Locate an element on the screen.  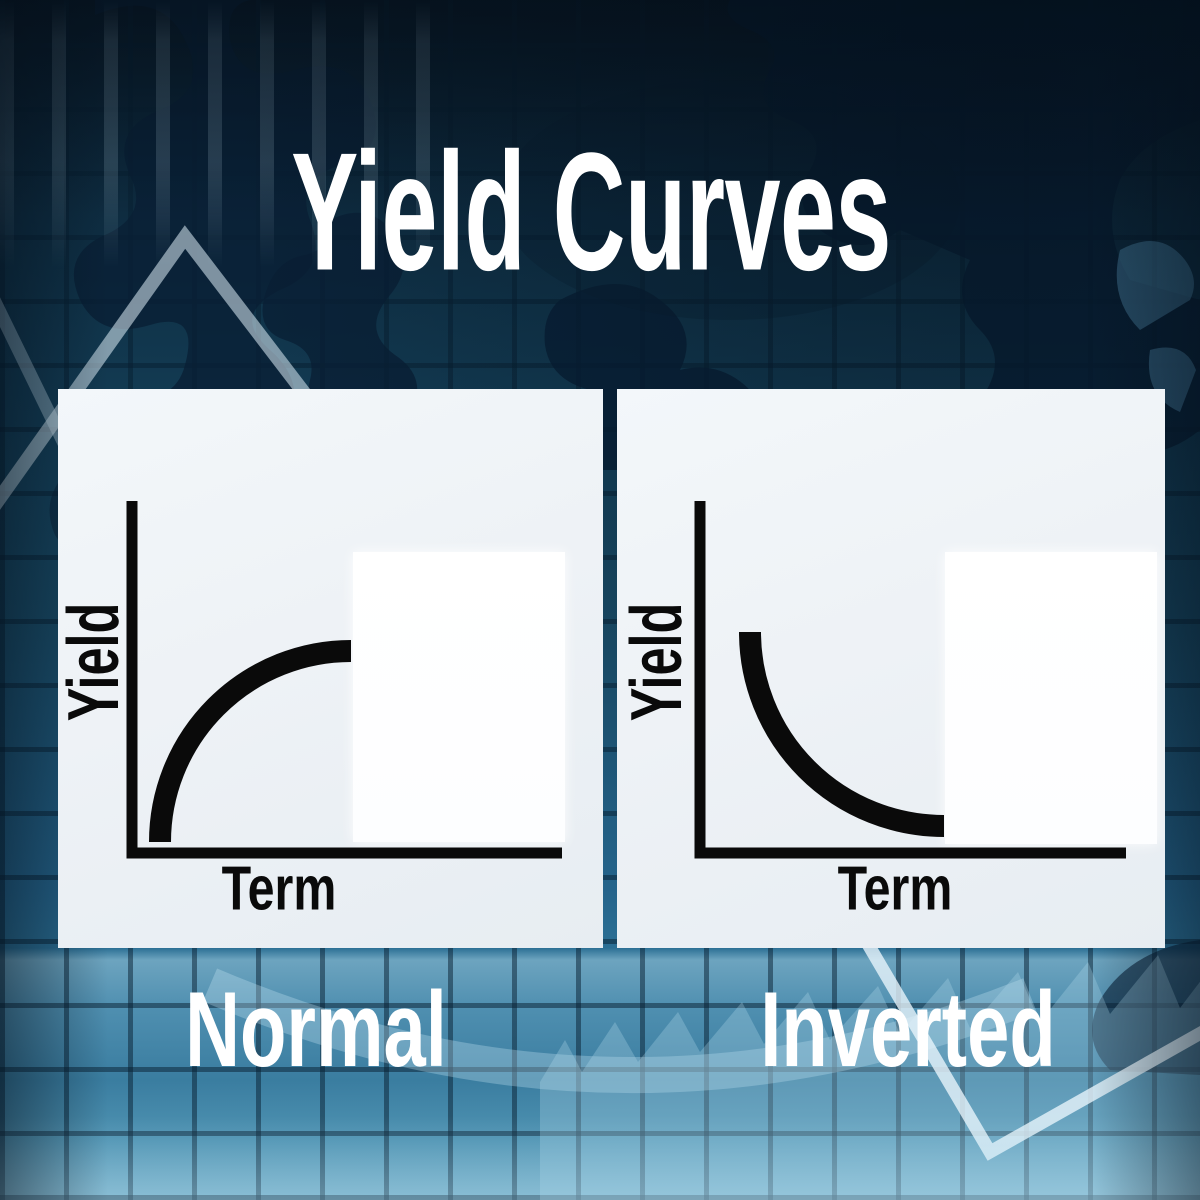
normal-curve-chart is located at coordinates (344, 680).